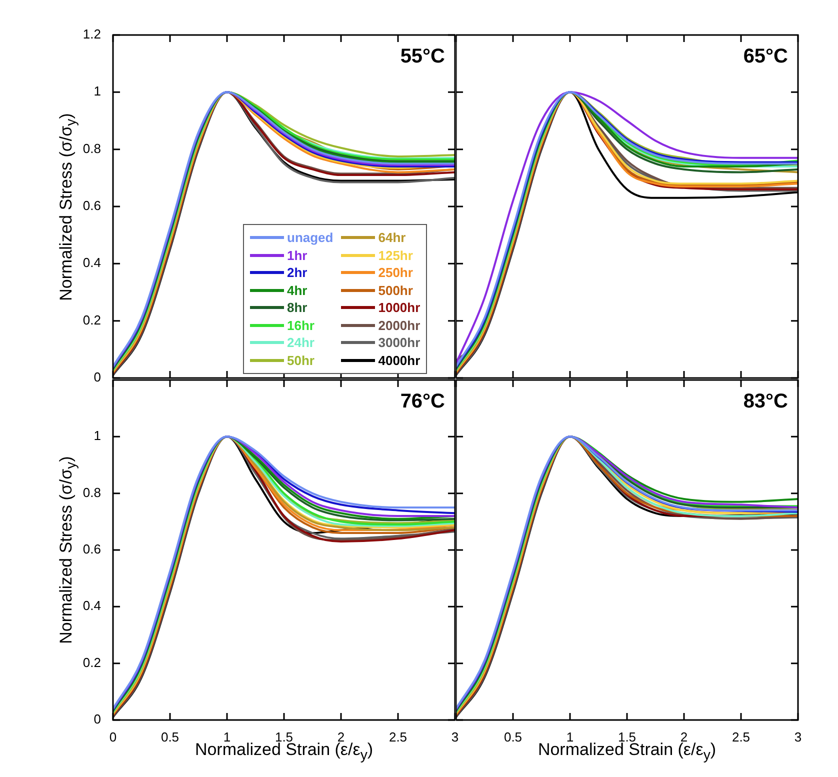 This screenshot has width=838, height=777. Describe the element at coordinates (422, 57) in the screenshot. I see `annotation: 55°C` at that location.